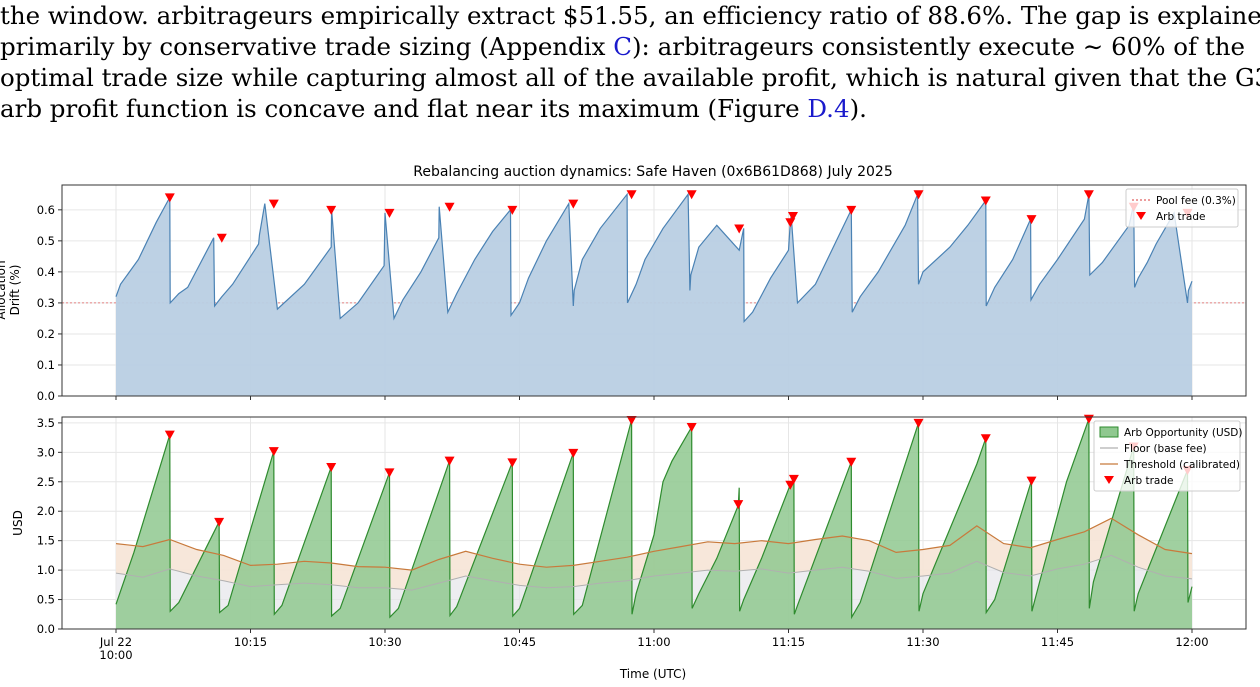  Describe the element at coordinates (46, 452) in the screenshot. I see `usd-ytick-label: 3.0` at that location.